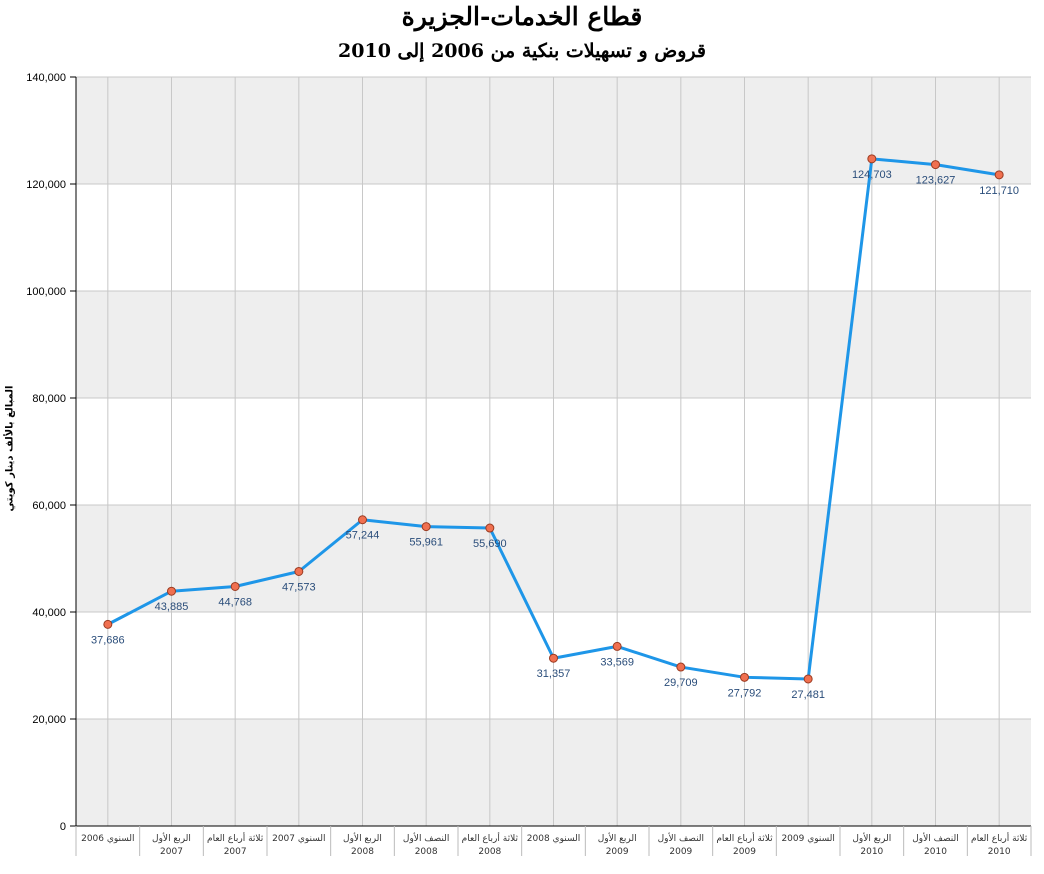  What do you see at coordinates (490, 544) in the screenshot?
I see `data-label: 55,690` at bounding box center [490, 544].